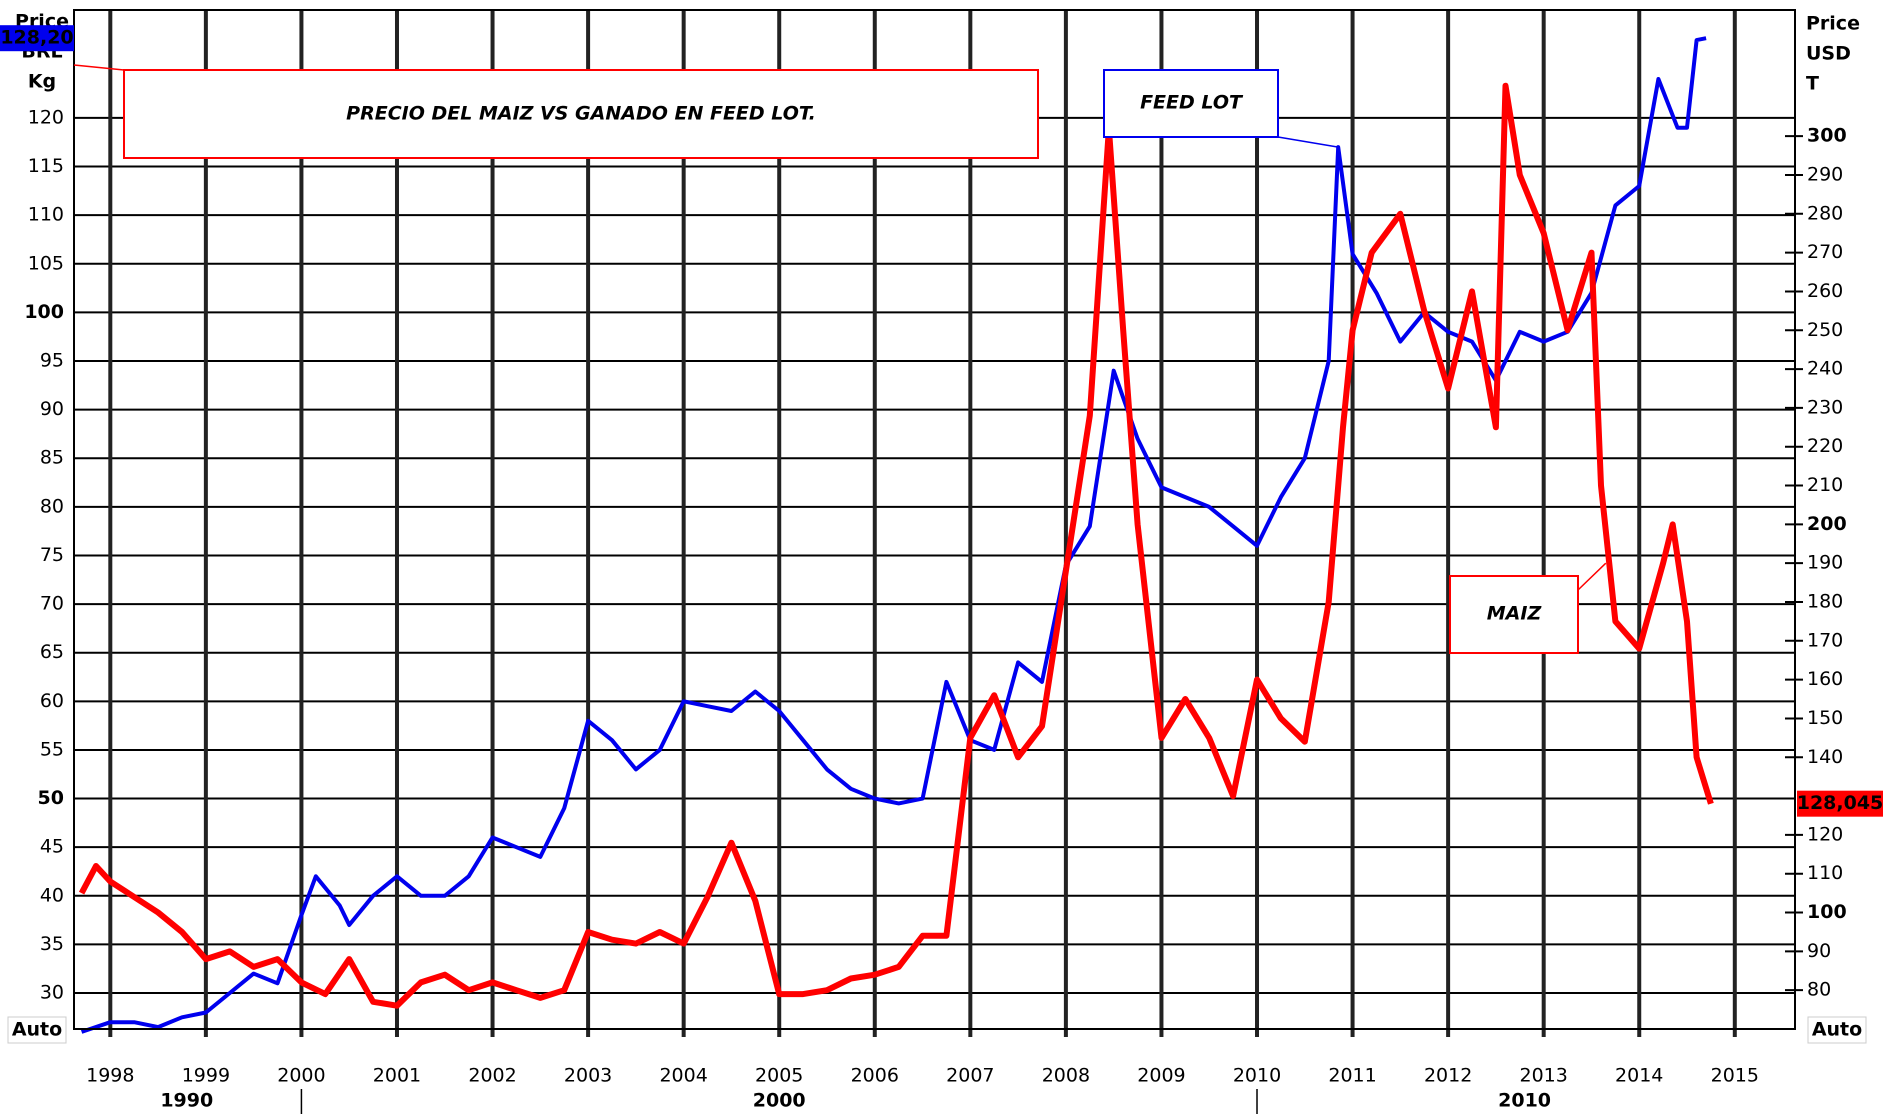  Describe the element at coordinates (46, 166) in the screenshot. I see `y-tick-label: 115` at that location.